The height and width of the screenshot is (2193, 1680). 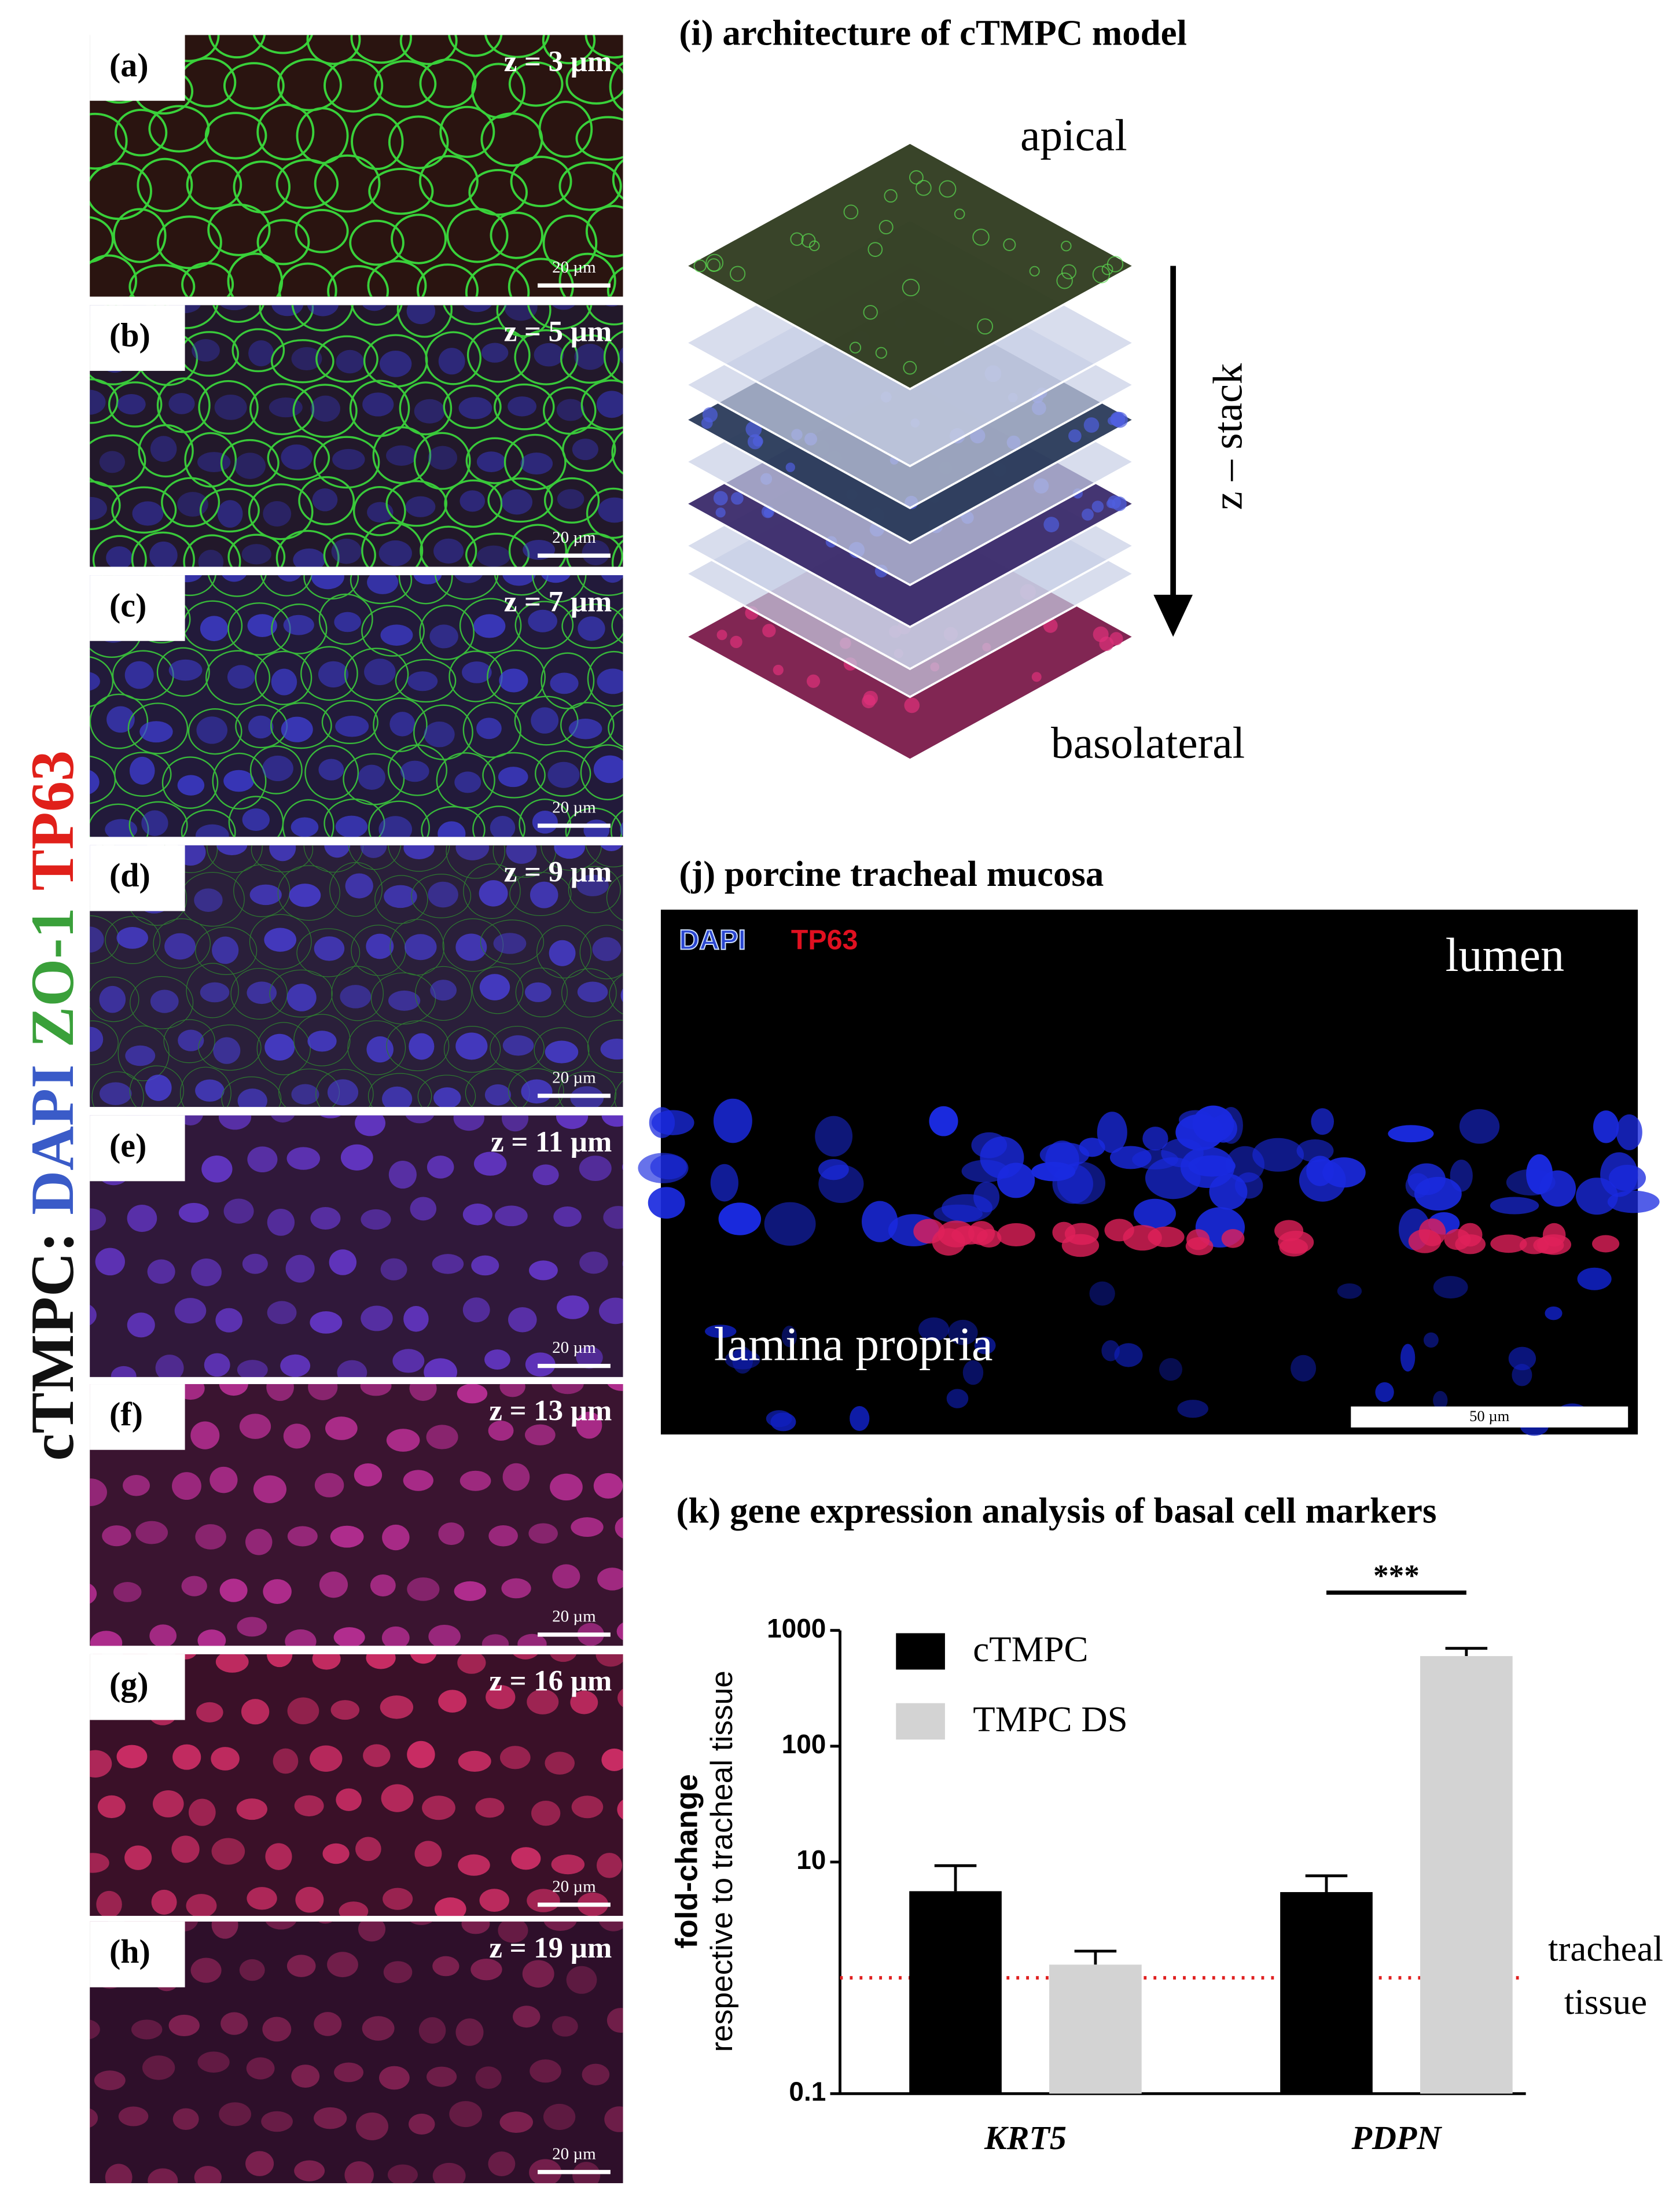 What do you see at coordinates (797, 1628) in the screenshot?
I see `y-tick-label: 1000` at bounding box center [797, 1628].